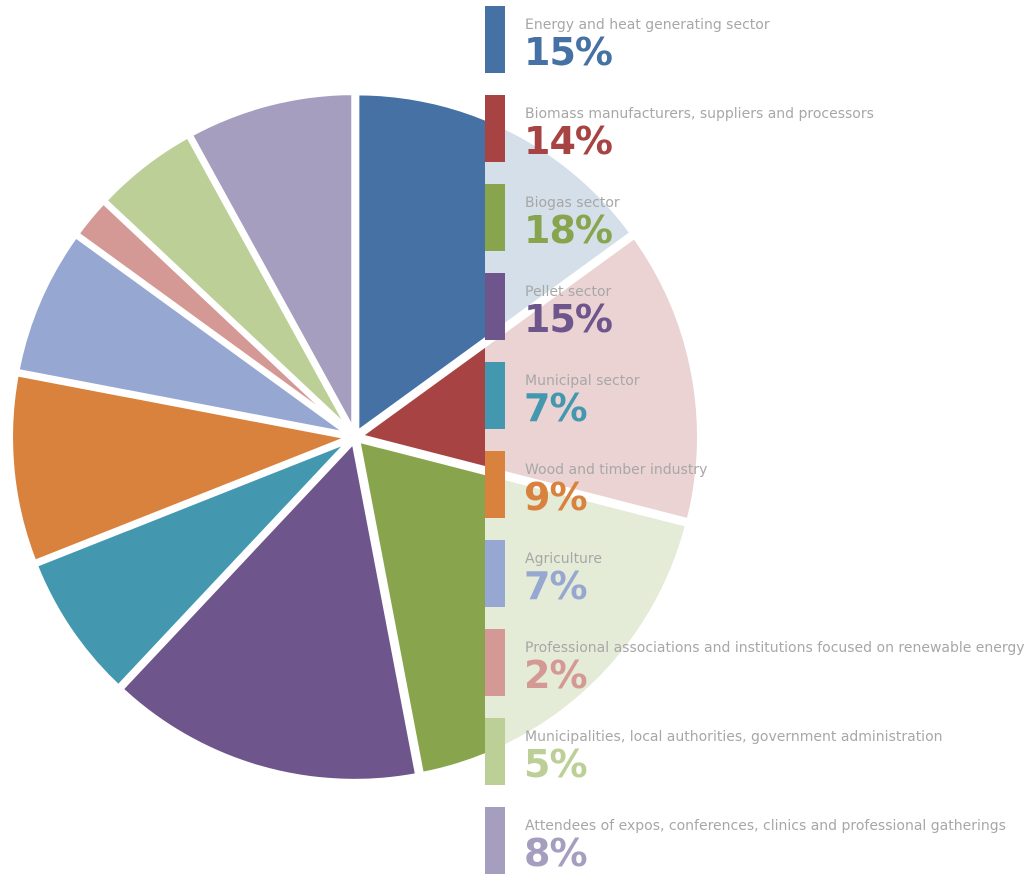 Image resolution: width=1024 pixels, height=893 pixels. I want to click on legend-item-municipal: Municipal sector 7%, so click(752, 396).